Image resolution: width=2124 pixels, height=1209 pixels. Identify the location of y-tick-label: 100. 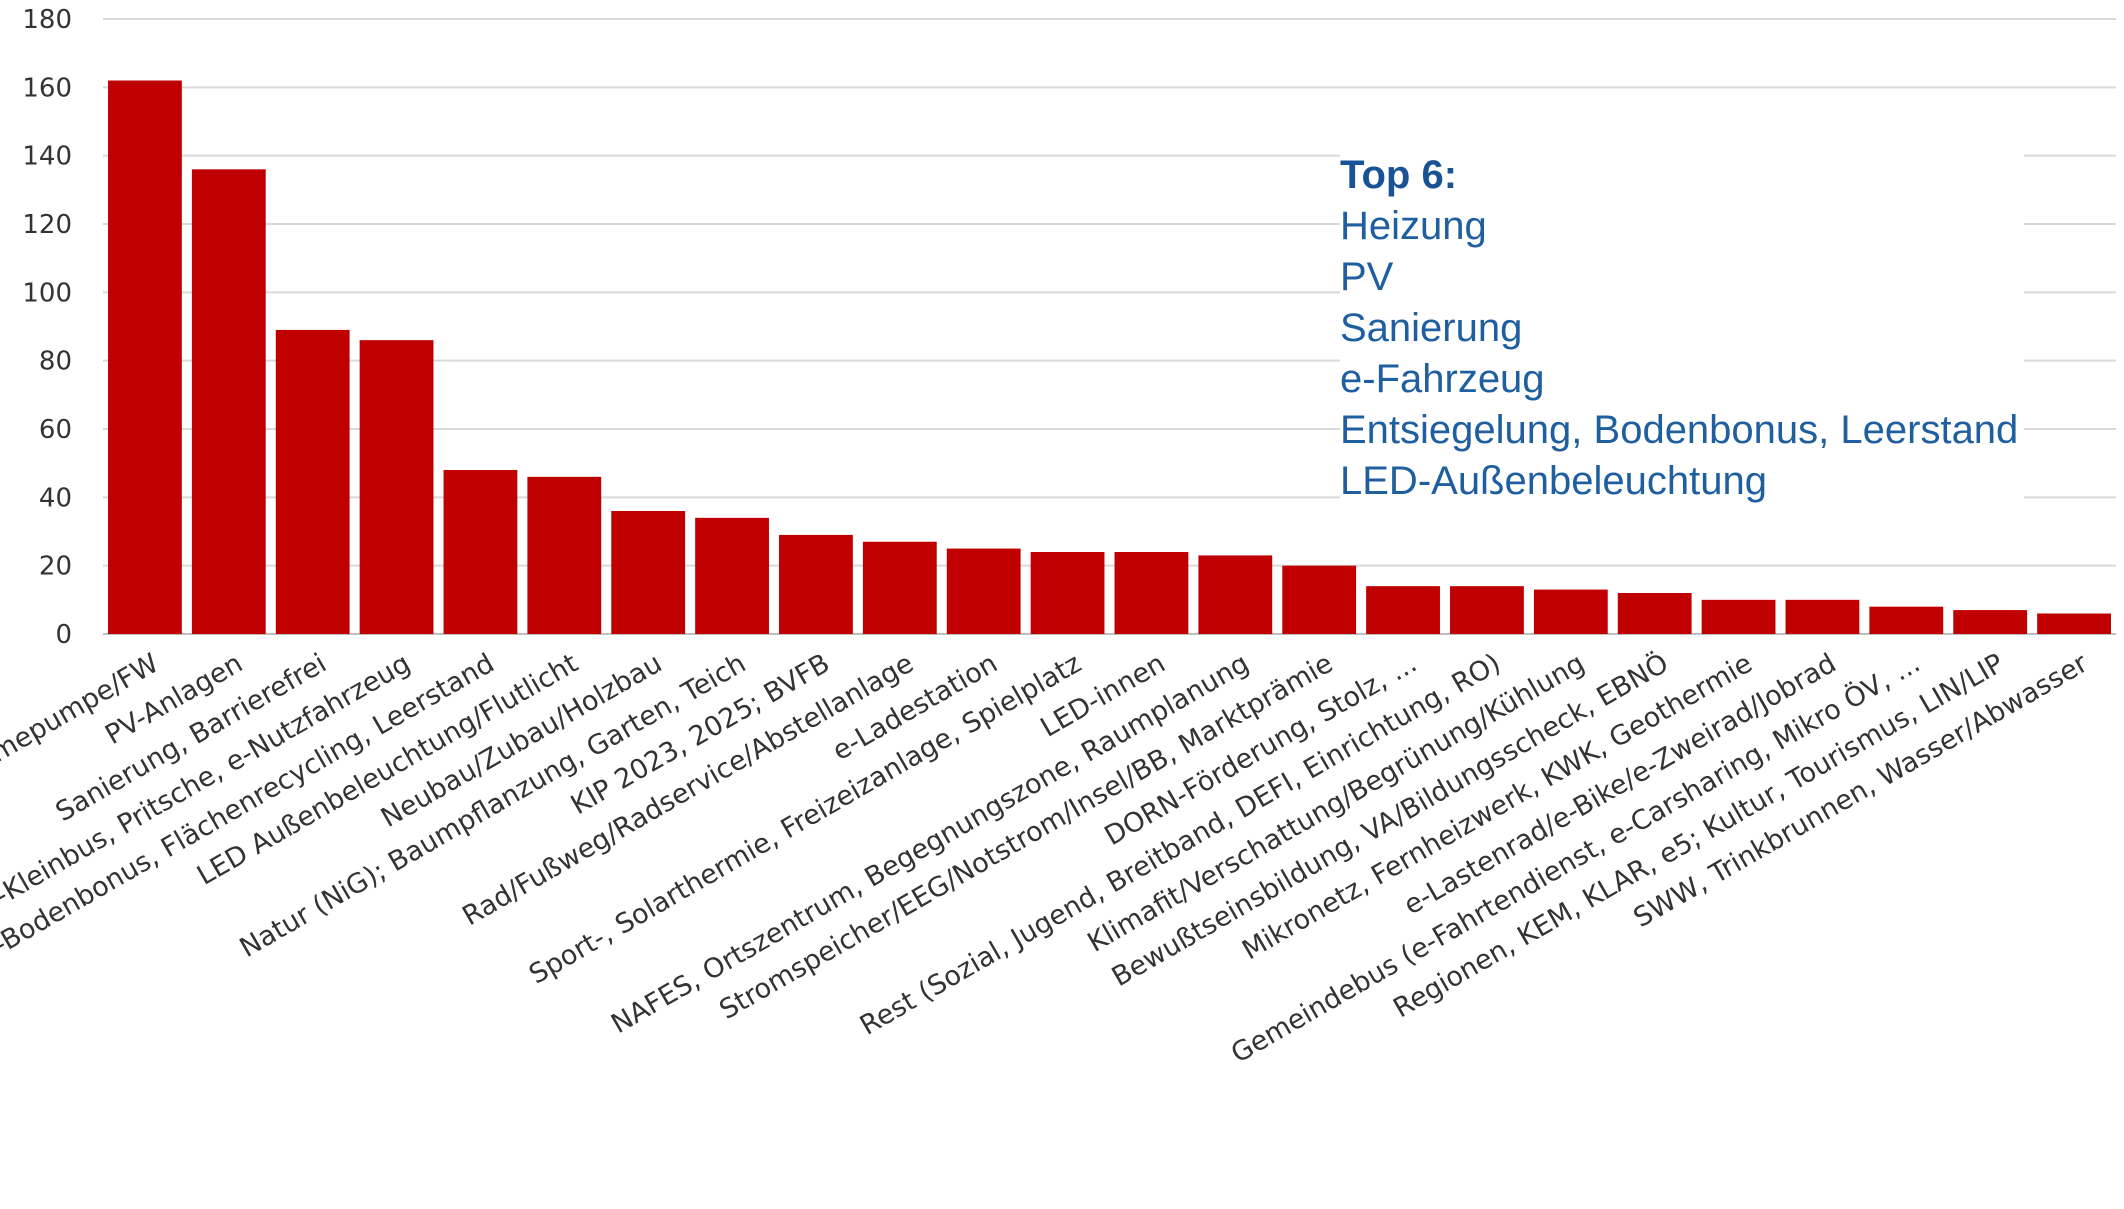
(47, 293).